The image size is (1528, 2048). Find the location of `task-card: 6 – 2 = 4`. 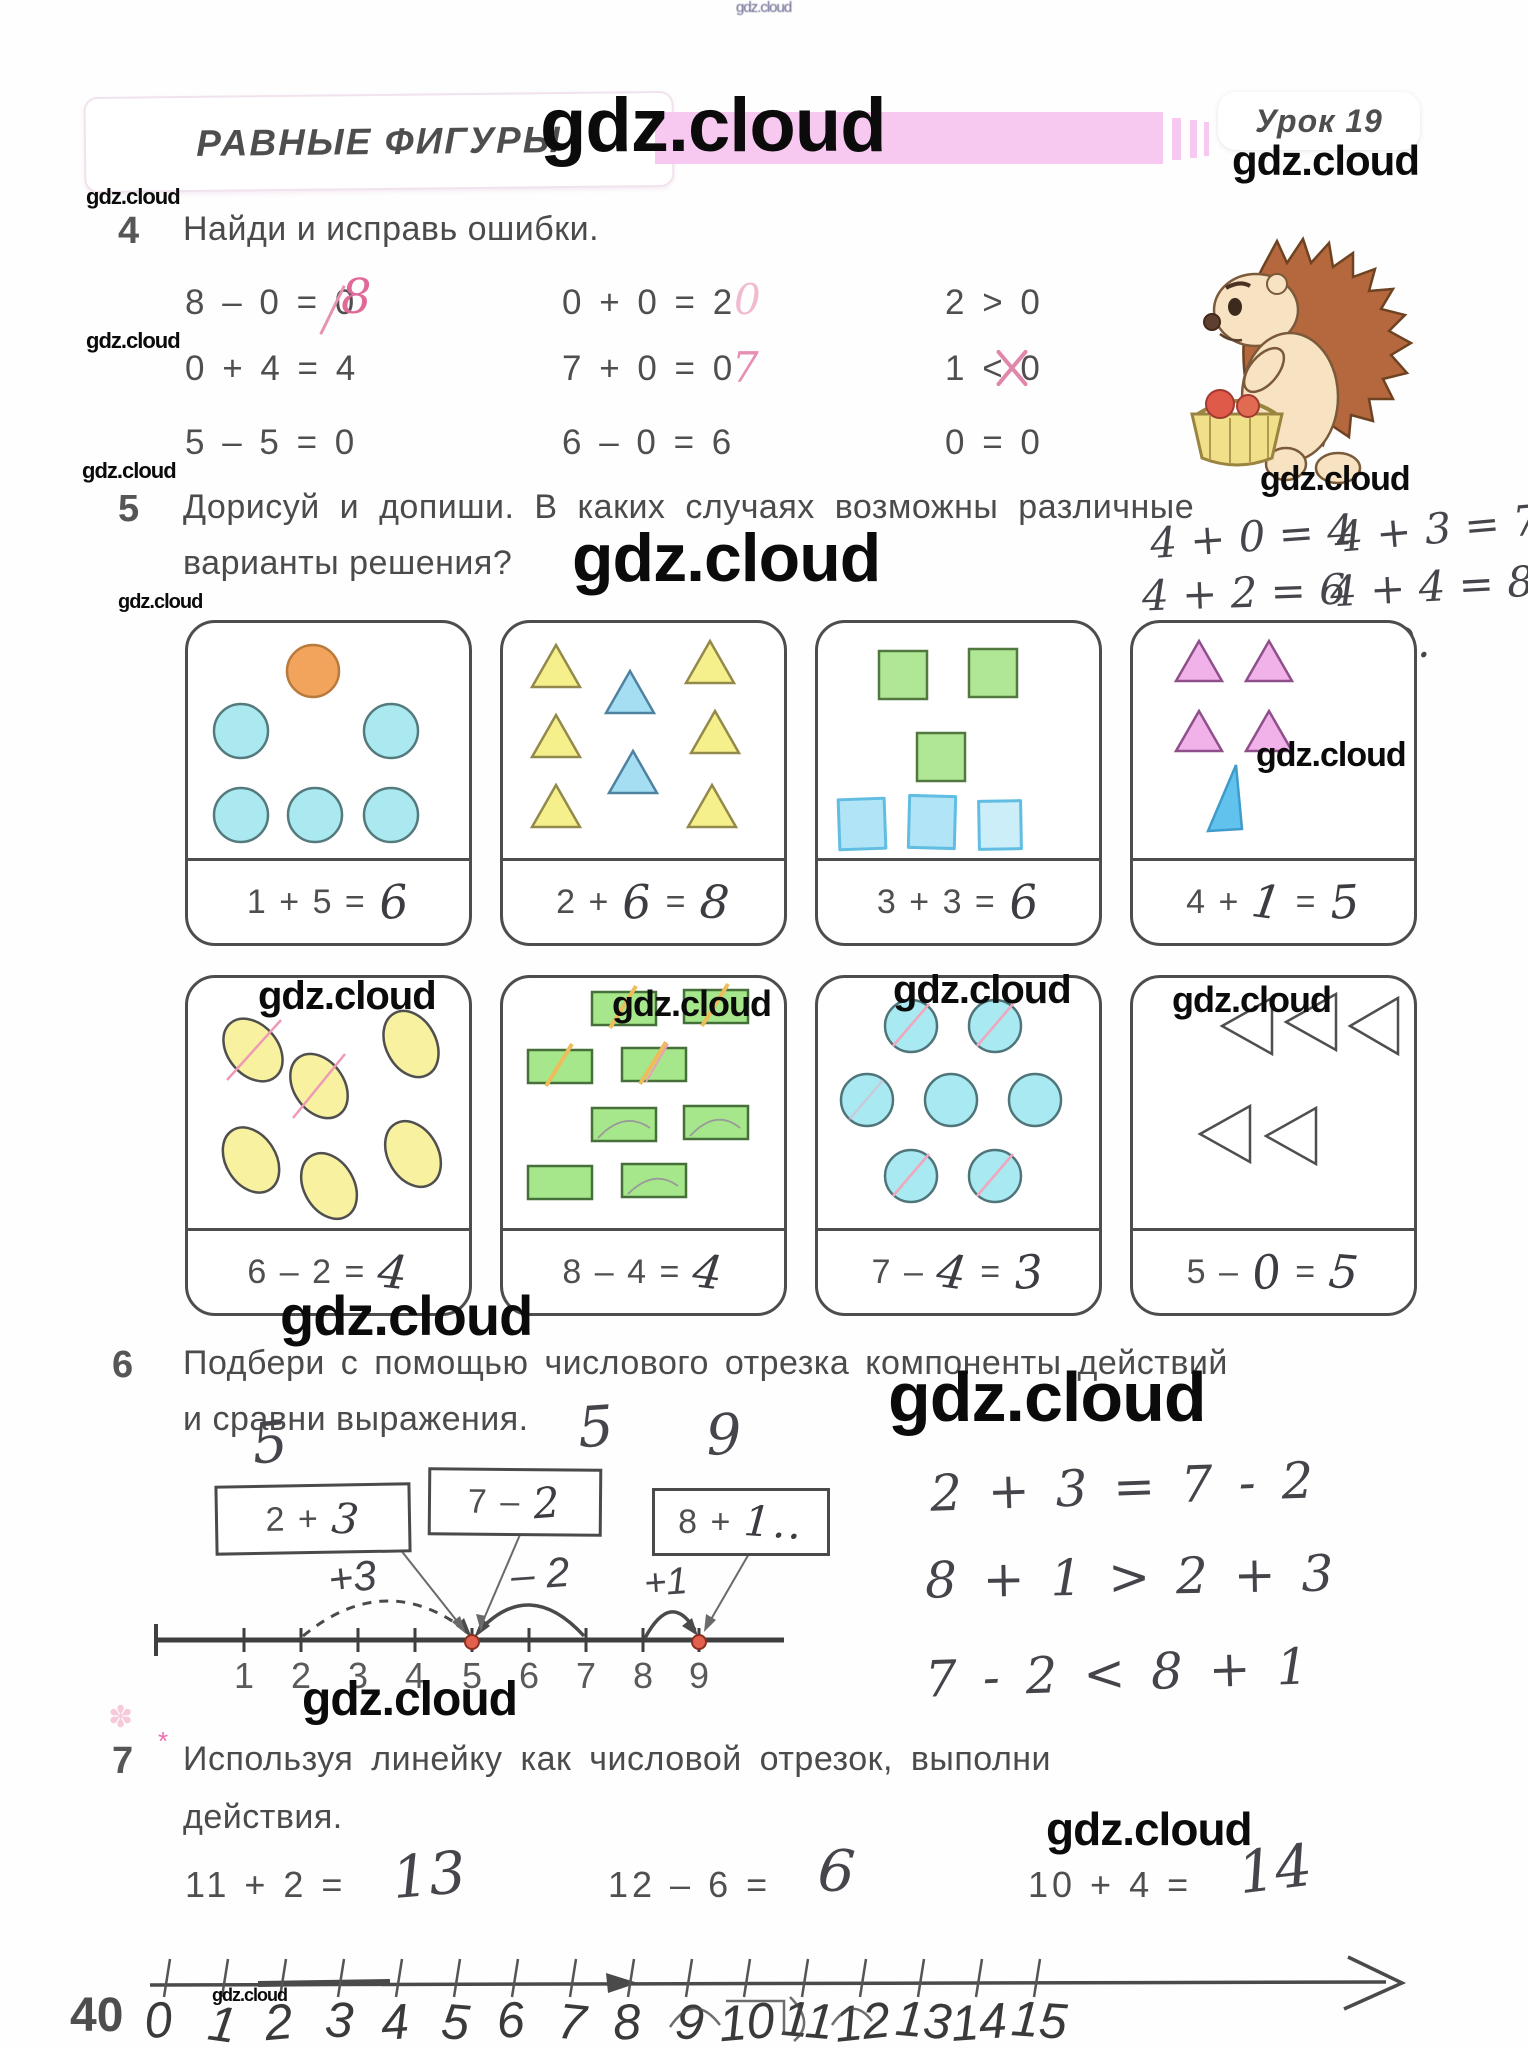

task-card: 6 – 2 = 4 is located at coordinates (328, 1145).